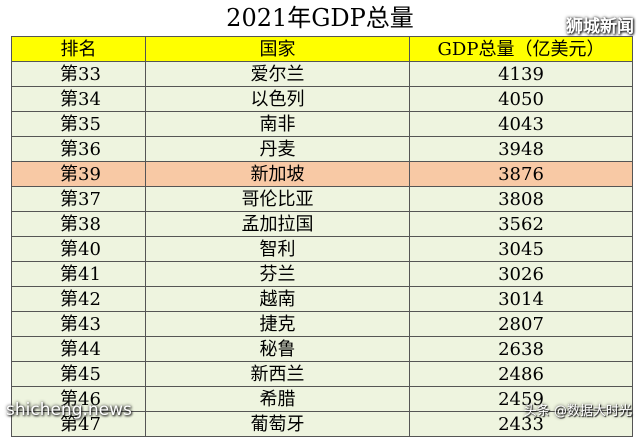 The image size is (640, 437). I want to click on table-row: 第43 捷克 2807, so click(322, 324).